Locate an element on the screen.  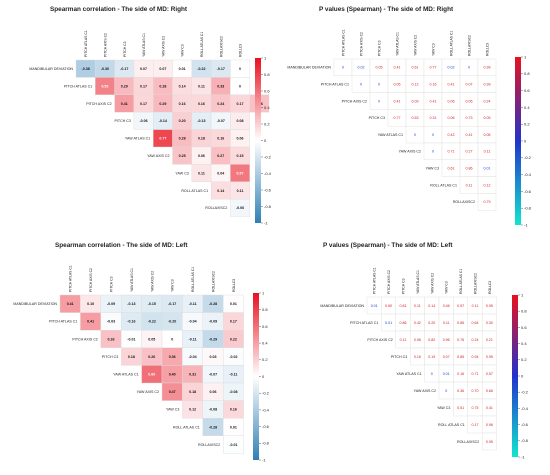
colorbar-tick-label: -0.6 is located at coordinates (528, 191).